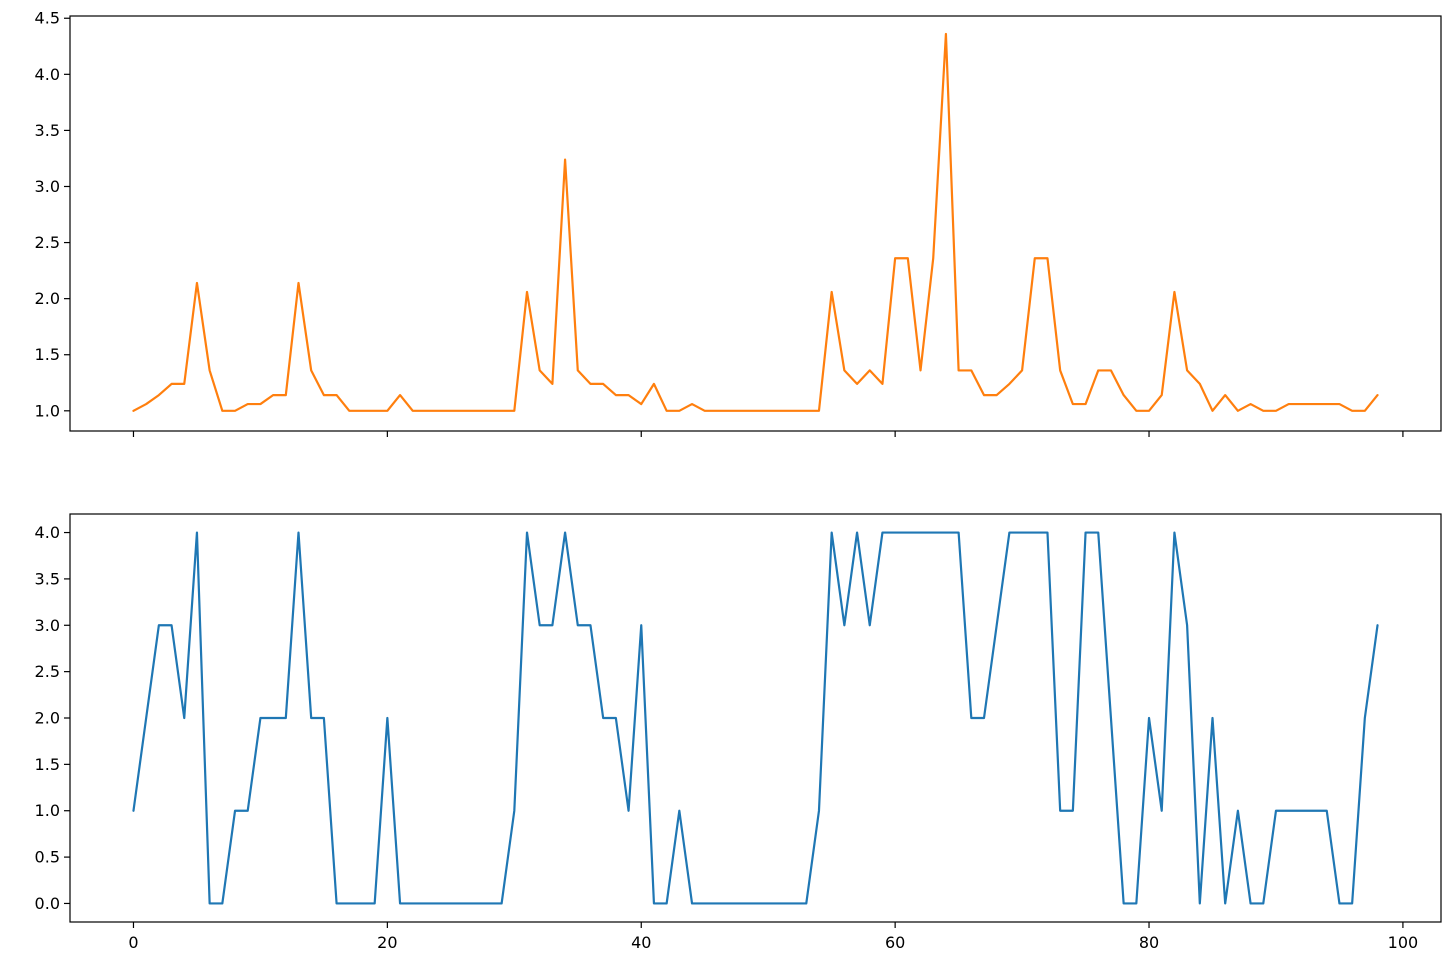 Image resolution: width=1456 pixels, height=966 pixels. Describe the element at coordinates (387, 942) in the screenshot. I see `x-tick-label: 20` at that location.